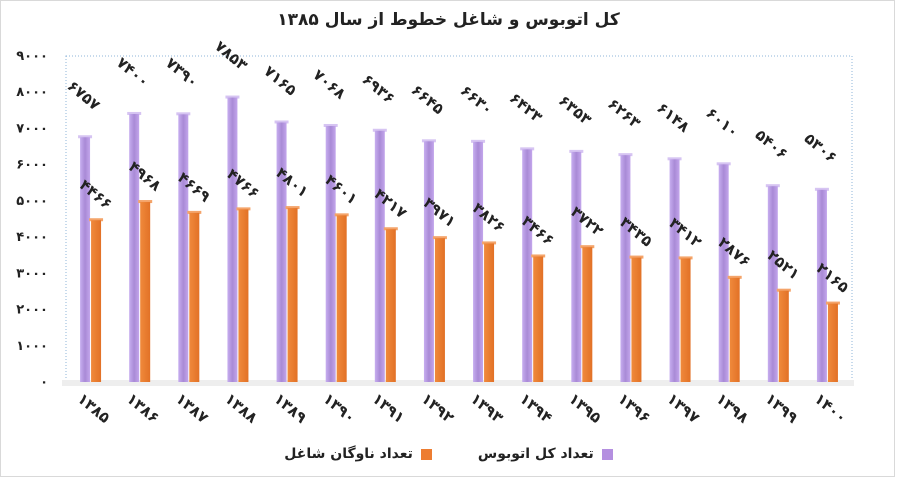 The image size is (897, 479). I want to click on x-tick-label: ۱۳۹۱, so click(389, 408).